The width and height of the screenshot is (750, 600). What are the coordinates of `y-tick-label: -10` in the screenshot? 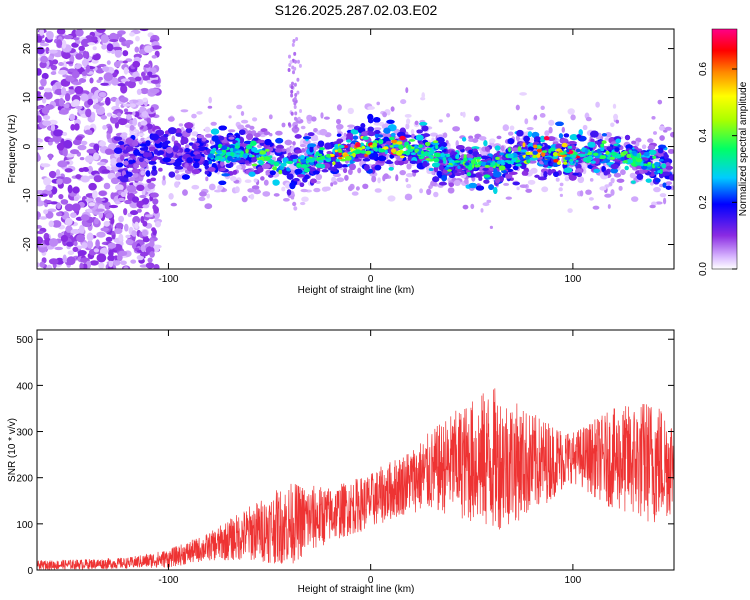 It's located at (27, 195).